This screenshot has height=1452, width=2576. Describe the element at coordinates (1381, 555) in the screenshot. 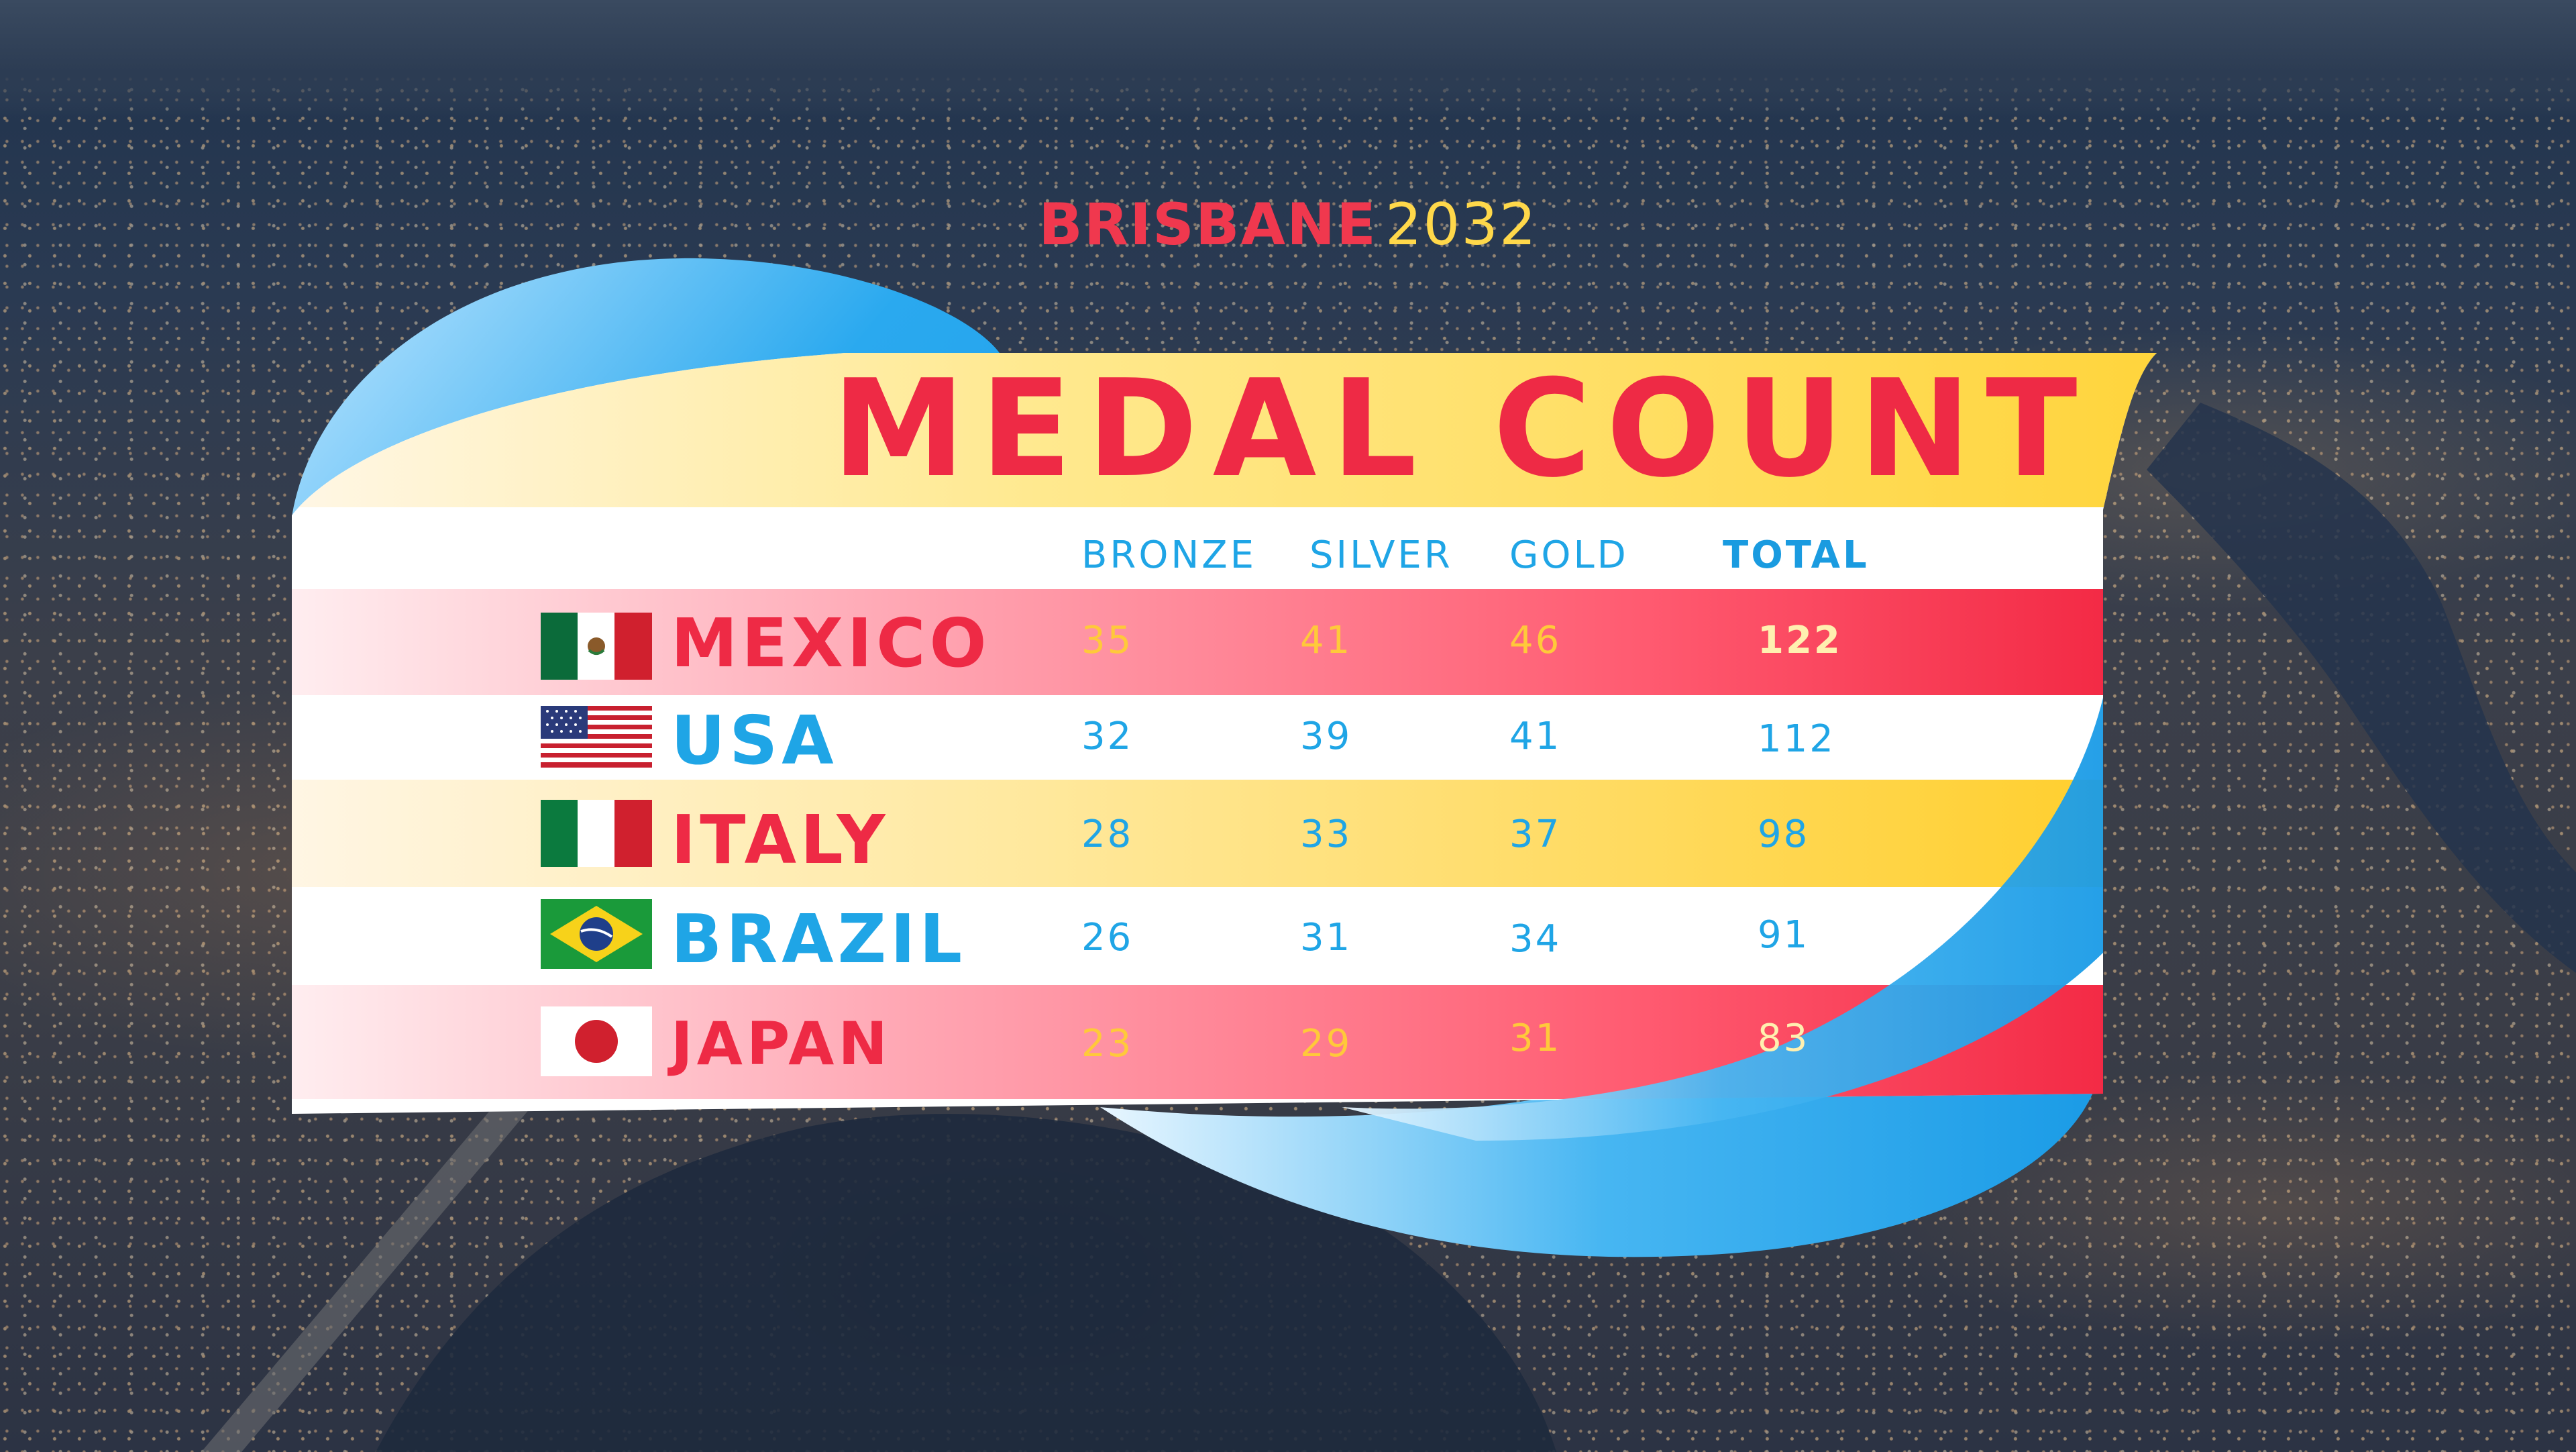

I see `column-header-silver: SILVER` at that location.